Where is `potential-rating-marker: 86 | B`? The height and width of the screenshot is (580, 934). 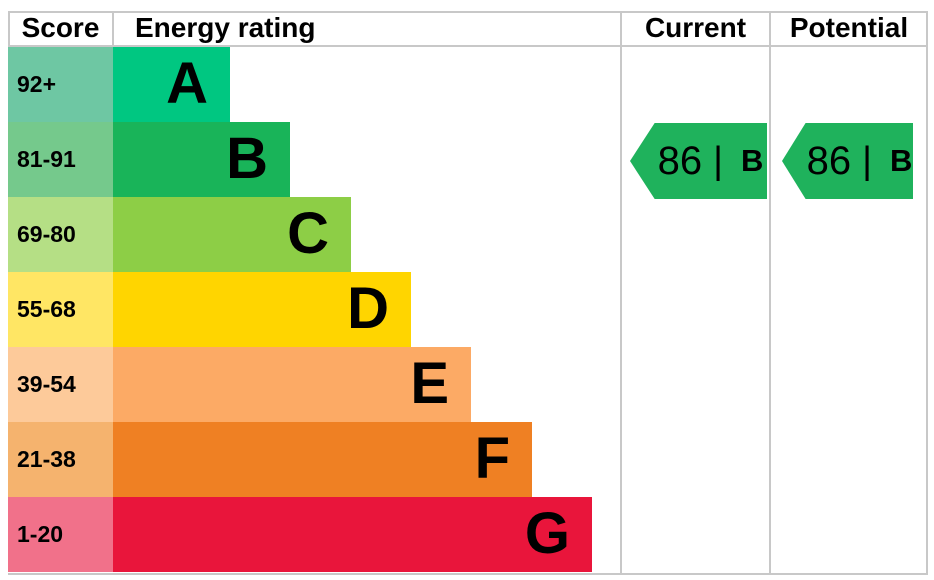 potential-rating-marker: 86 | B is located at coordinates (847, 161).